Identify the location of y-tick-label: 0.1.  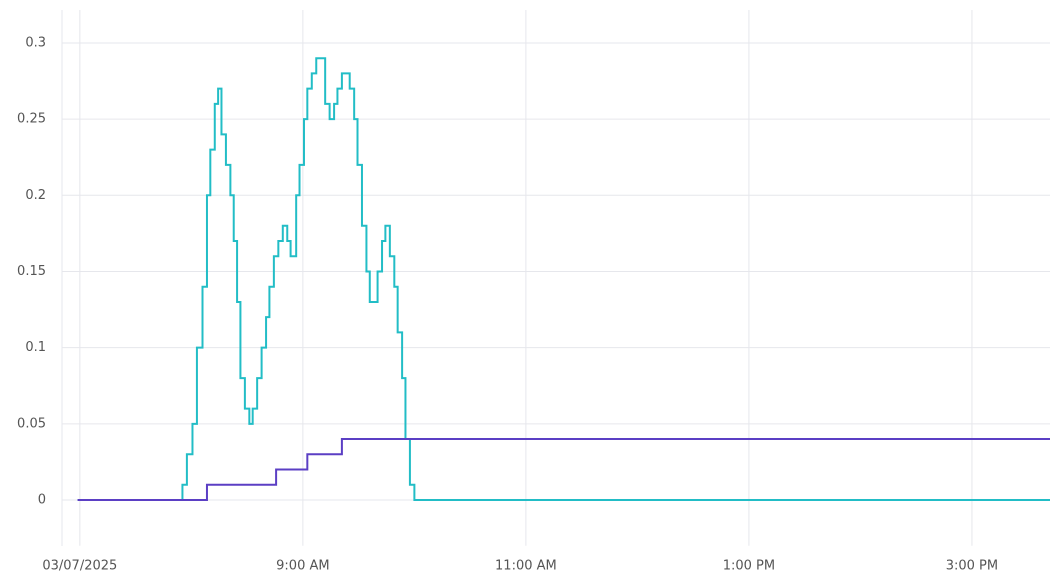
(35, 347).